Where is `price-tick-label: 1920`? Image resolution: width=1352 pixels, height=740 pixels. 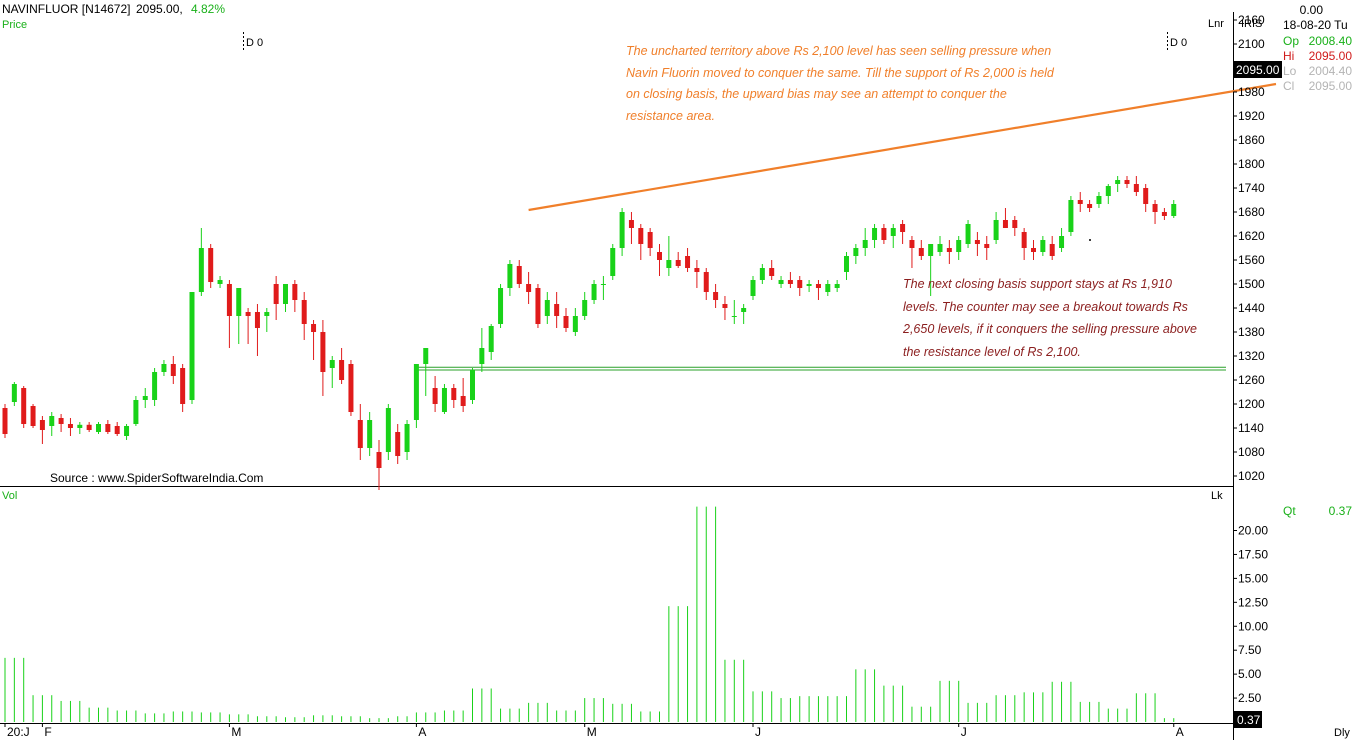 price-tick-label: 1920 is located at coordinates (1251, 116).